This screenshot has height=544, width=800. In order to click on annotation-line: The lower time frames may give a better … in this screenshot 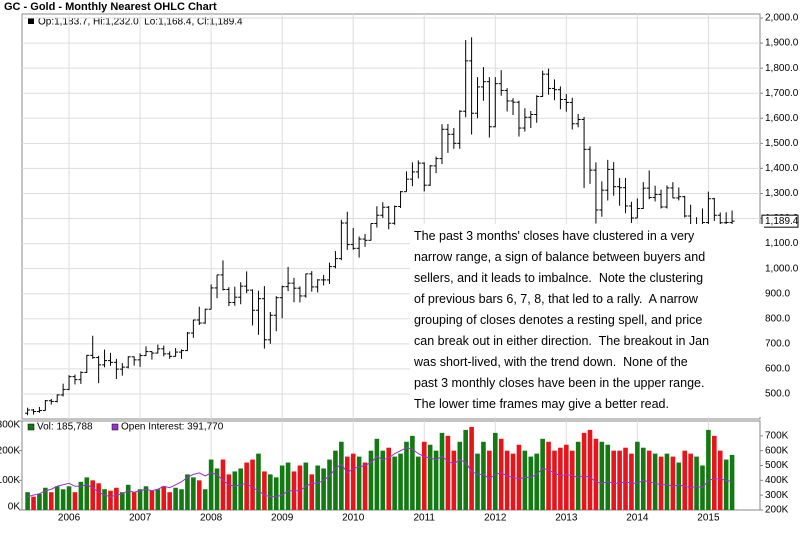, I will do `click(541, 404)`.